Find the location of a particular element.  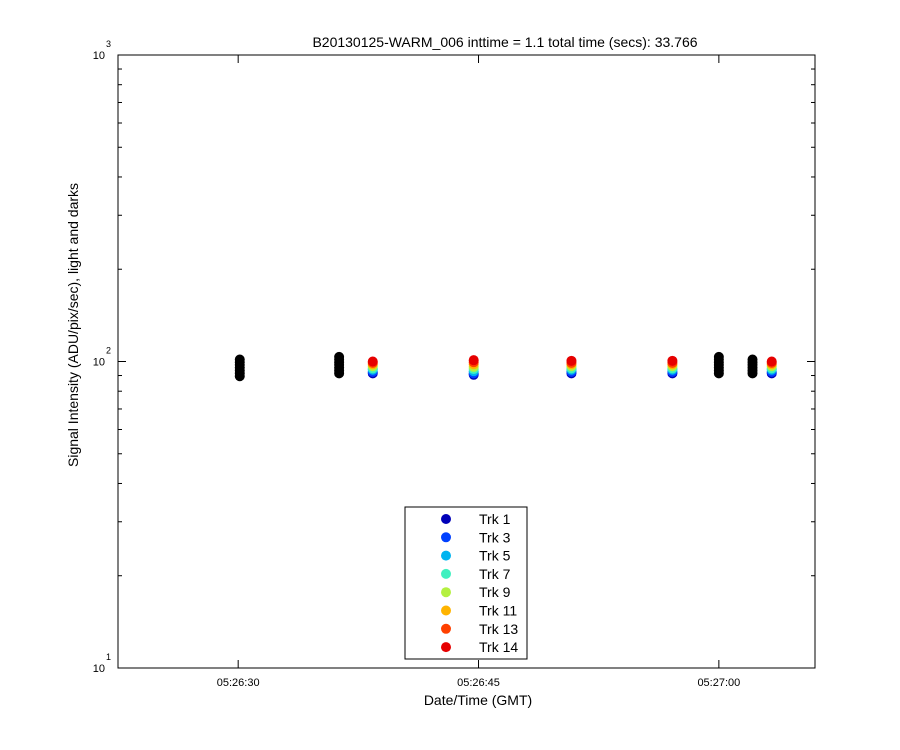

x-tick-labels: 05:26:30 05:26:45 05:27:00 is located at coordinates (479, 683).